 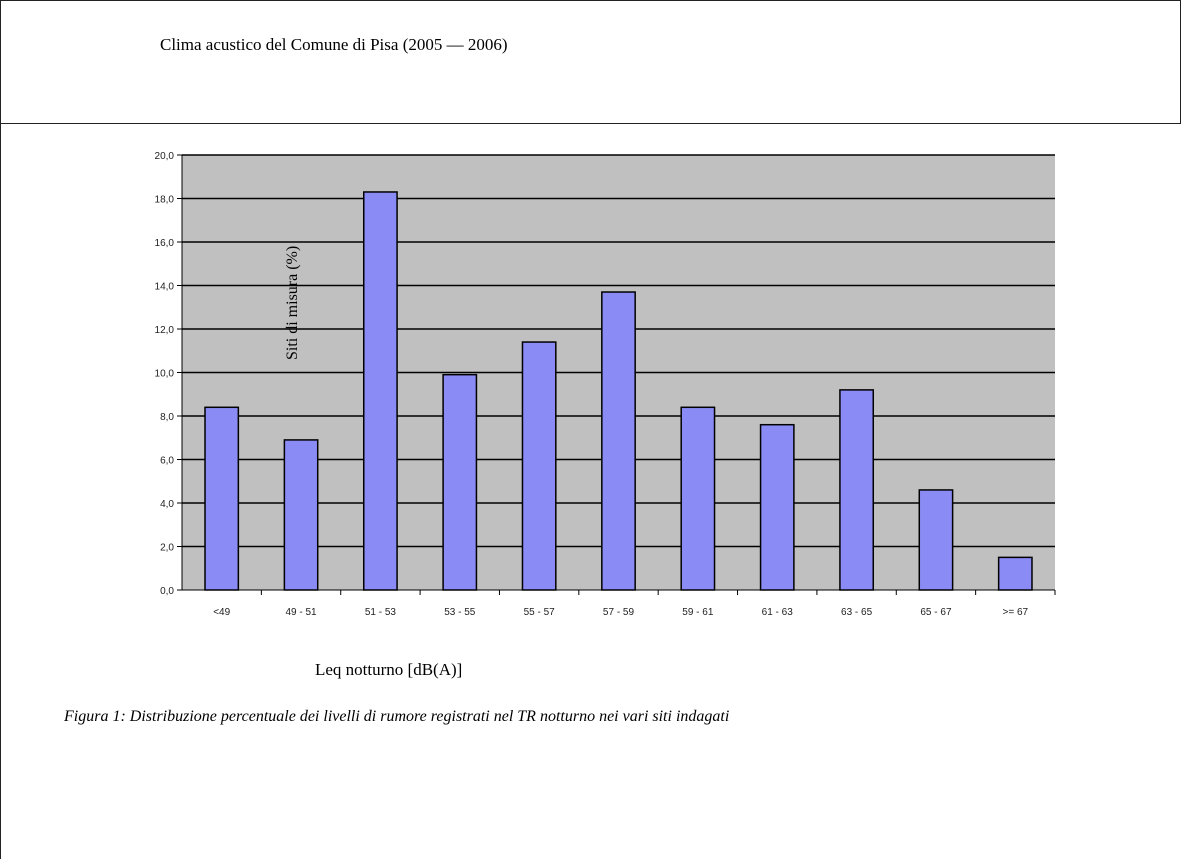 I want to click on frame-left-border, so click(x=0, y=429).